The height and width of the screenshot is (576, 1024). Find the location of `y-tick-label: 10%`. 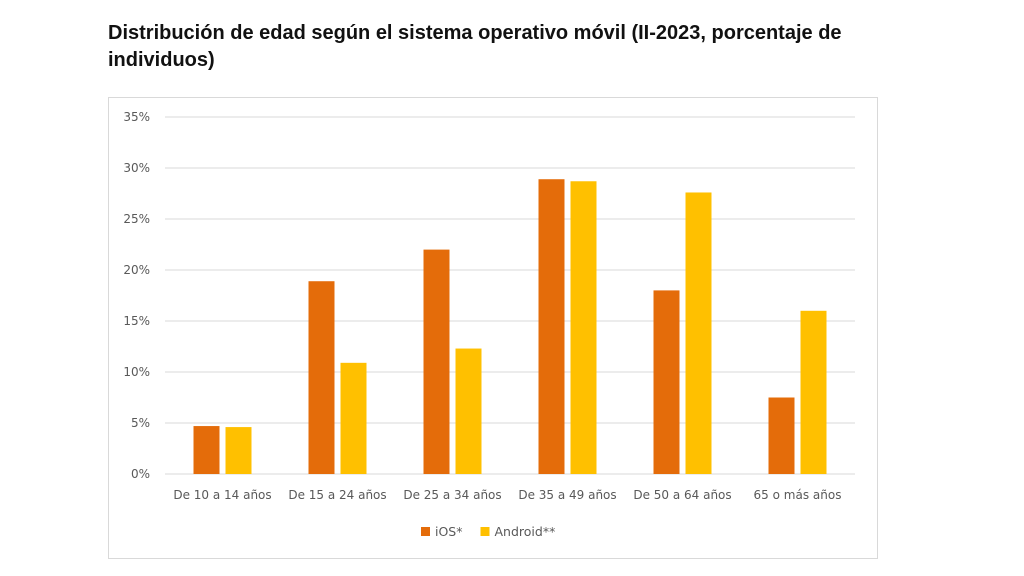

y-tick-label: 10% is located at coordinates (136, 372).